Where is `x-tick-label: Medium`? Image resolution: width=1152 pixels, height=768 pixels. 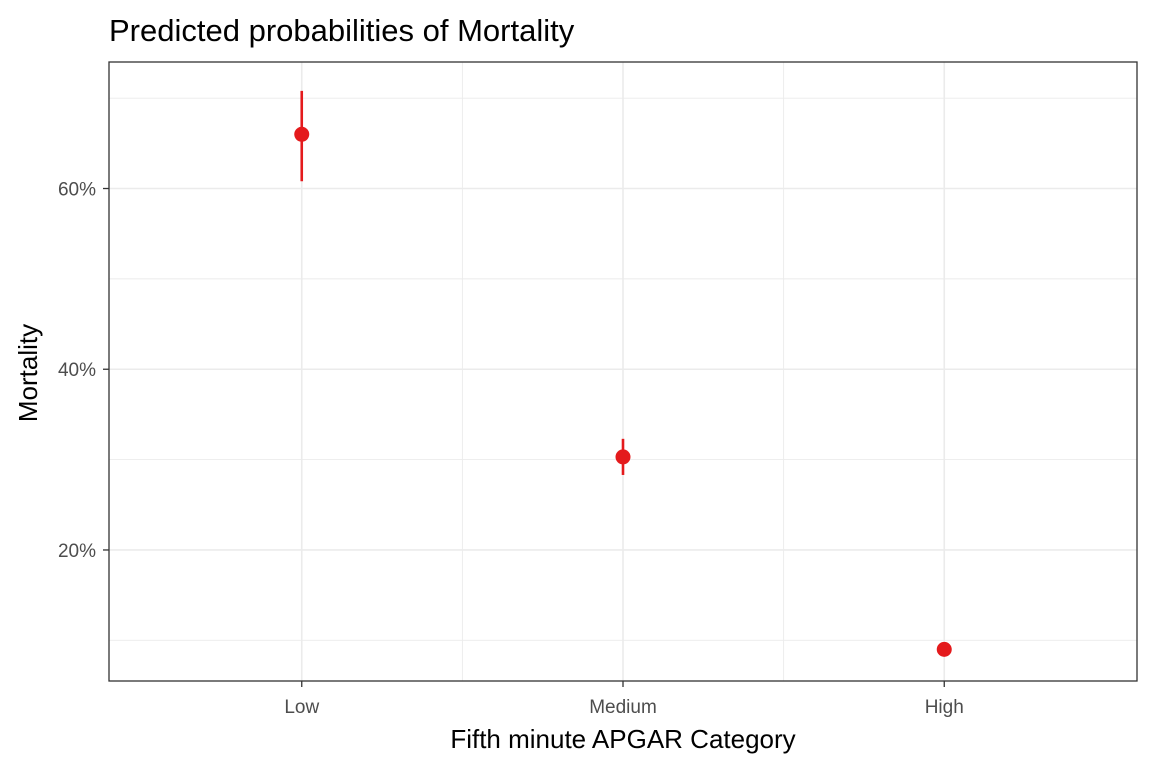
x-tick-label: Medium is located at coordinates (623, 707).